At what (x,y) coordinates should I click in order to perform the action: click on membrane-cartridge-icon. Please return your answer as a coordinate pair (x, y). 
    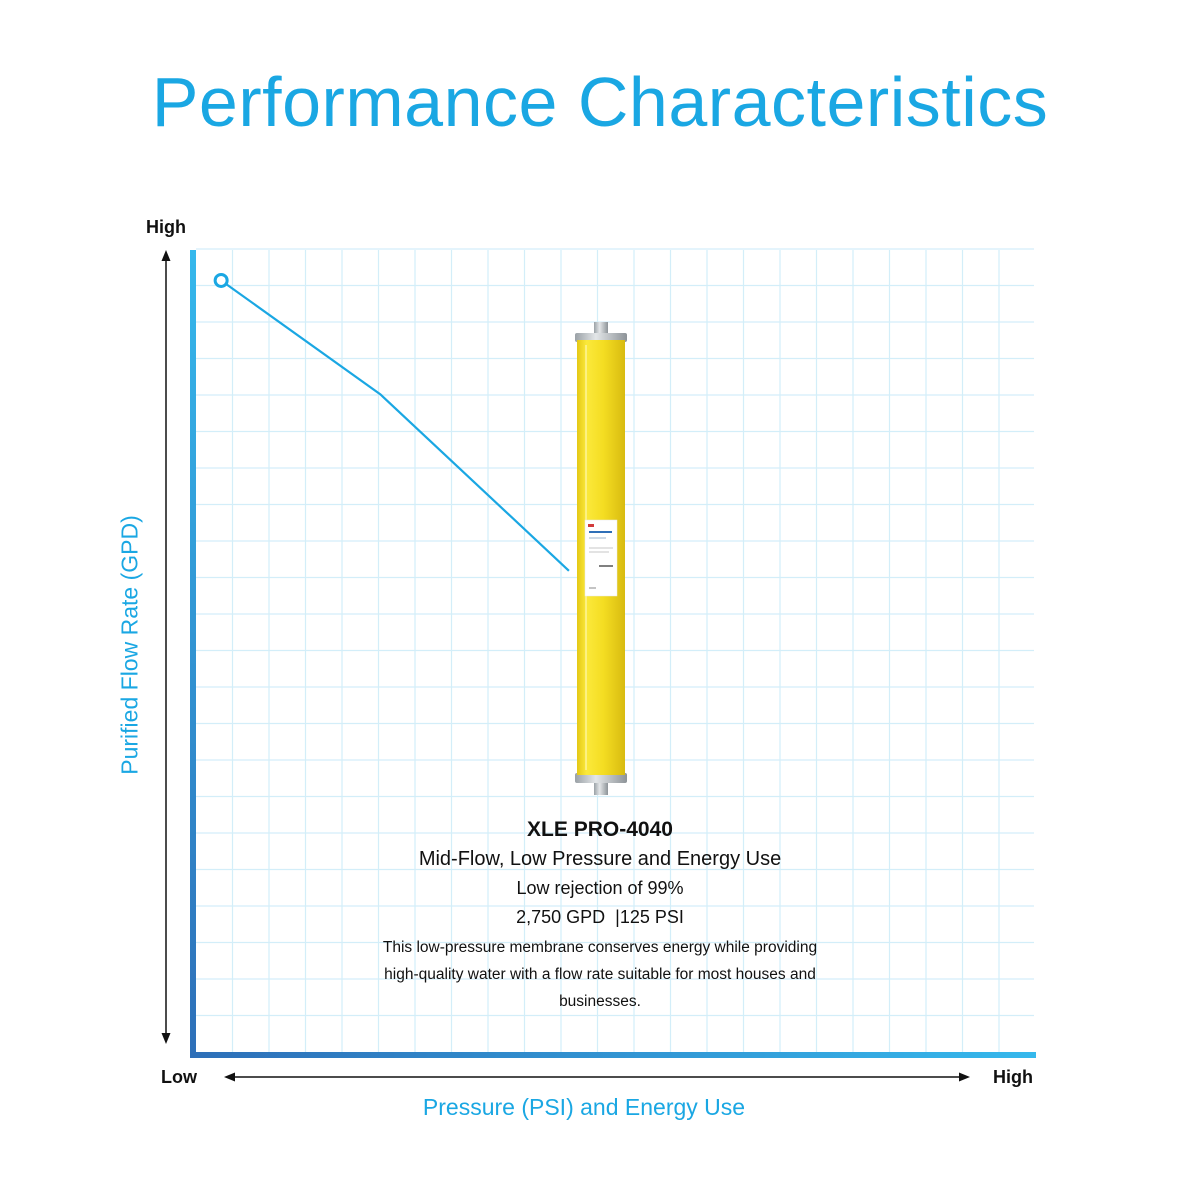
    Looking at the image, I should click on (601, 558).